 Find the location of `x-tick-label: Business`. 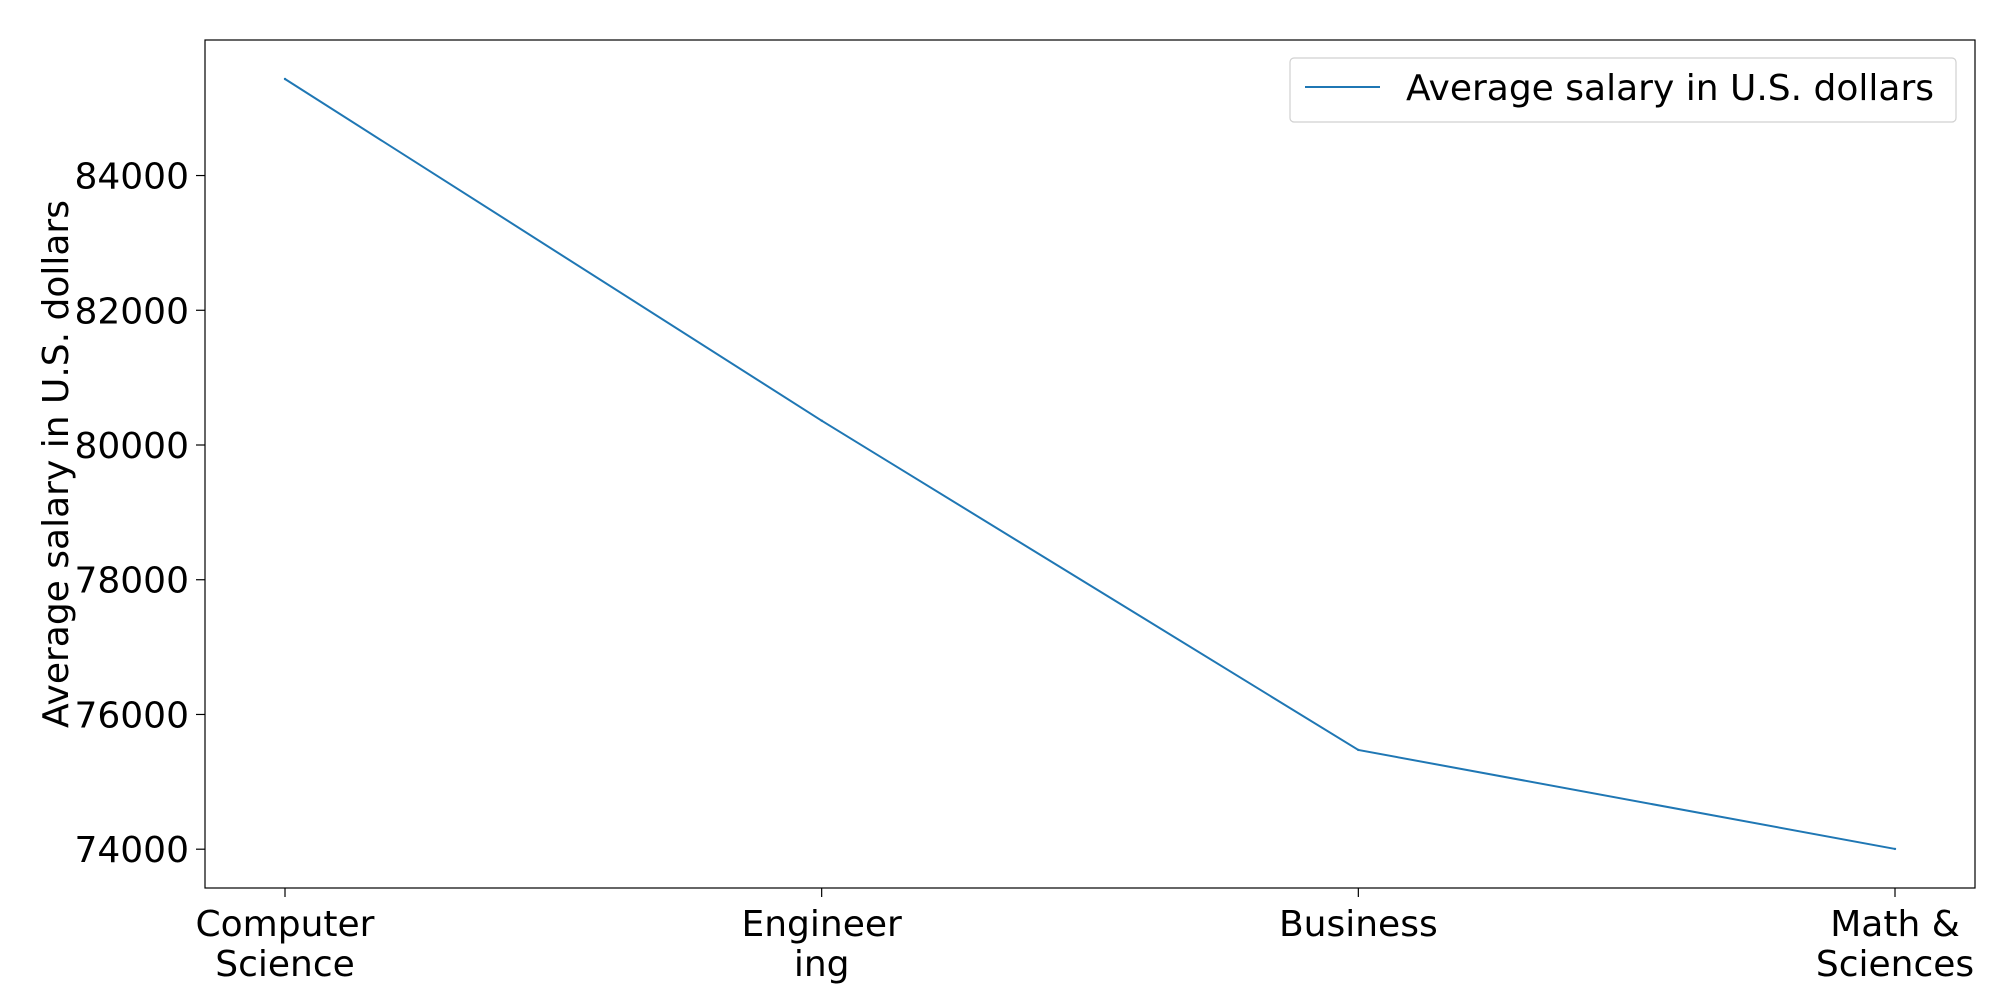

x-tick-label: Business is located at coordinates (1358, 924).